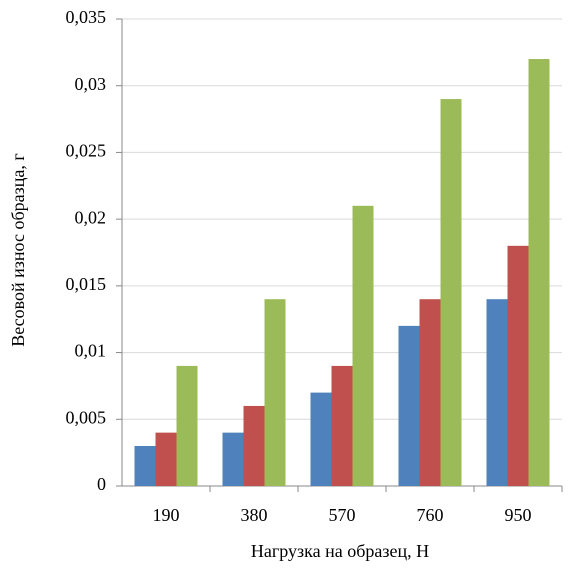 The height and width of the screenshot is (574, 576). I want to click on y-tick-label: 0,02, so click(91, 217).